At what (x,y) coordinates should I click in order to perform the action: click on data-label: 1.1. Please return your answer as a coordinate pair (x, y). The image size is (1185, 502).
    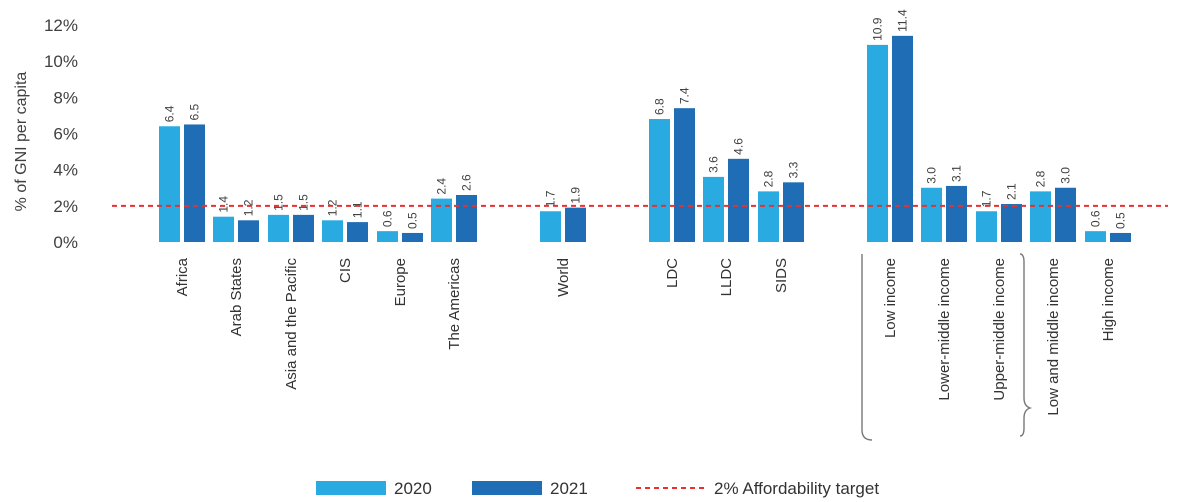
    Looking at the image, I should click on (358, 209).